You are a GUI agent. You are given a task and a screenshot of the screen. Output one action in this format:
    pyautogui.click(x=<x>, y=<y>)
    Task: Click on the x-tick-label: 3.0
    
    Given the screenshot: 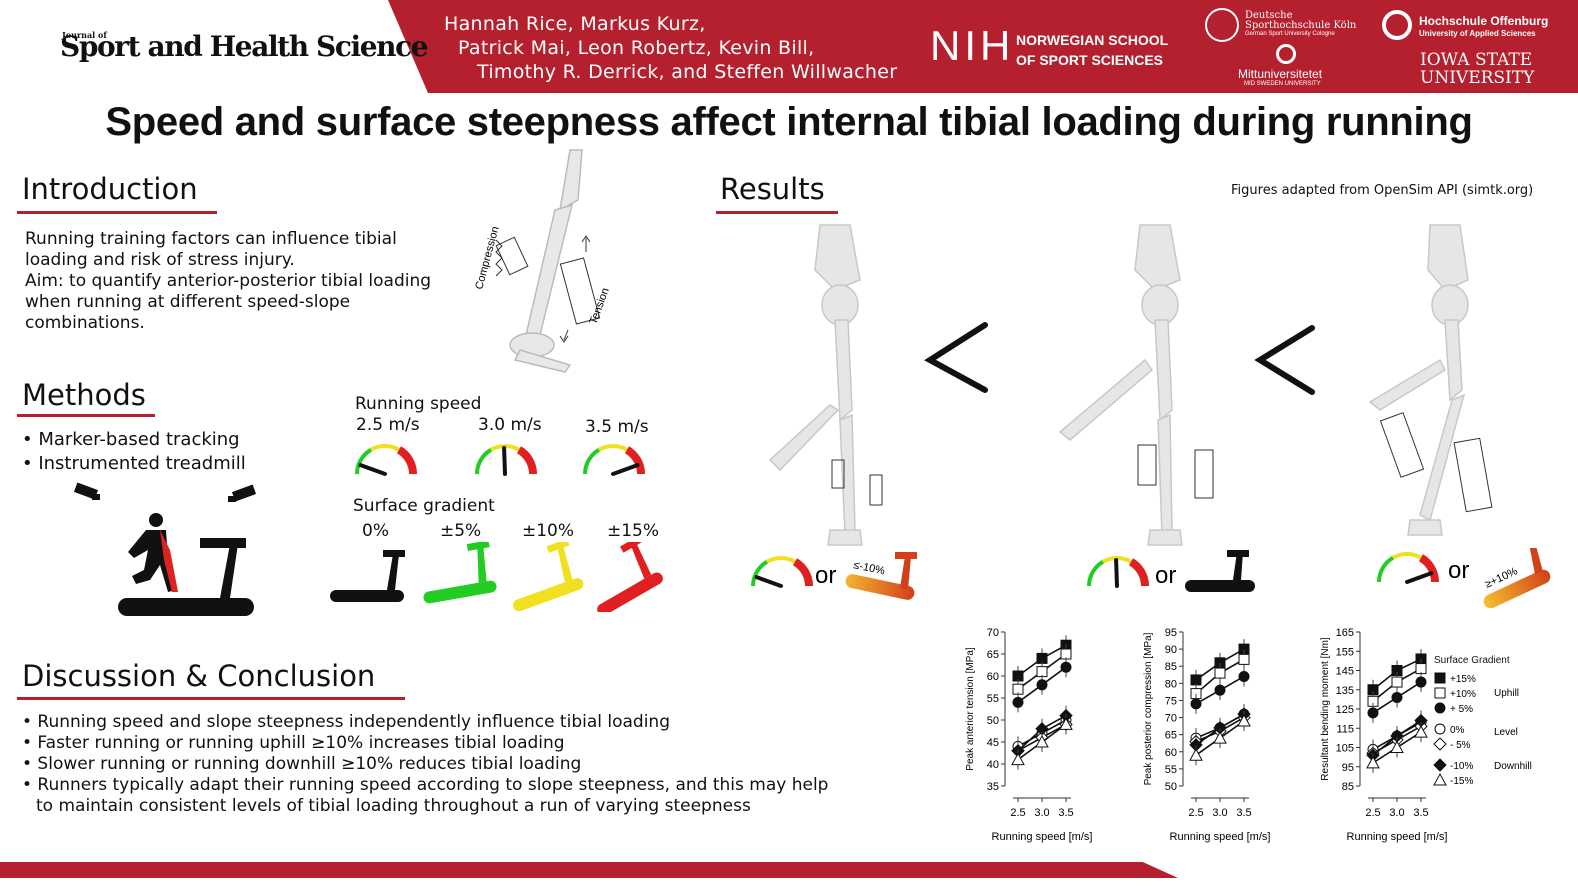 What is the action you would take?
    pyautogui.click(x=1219, y=813)
    